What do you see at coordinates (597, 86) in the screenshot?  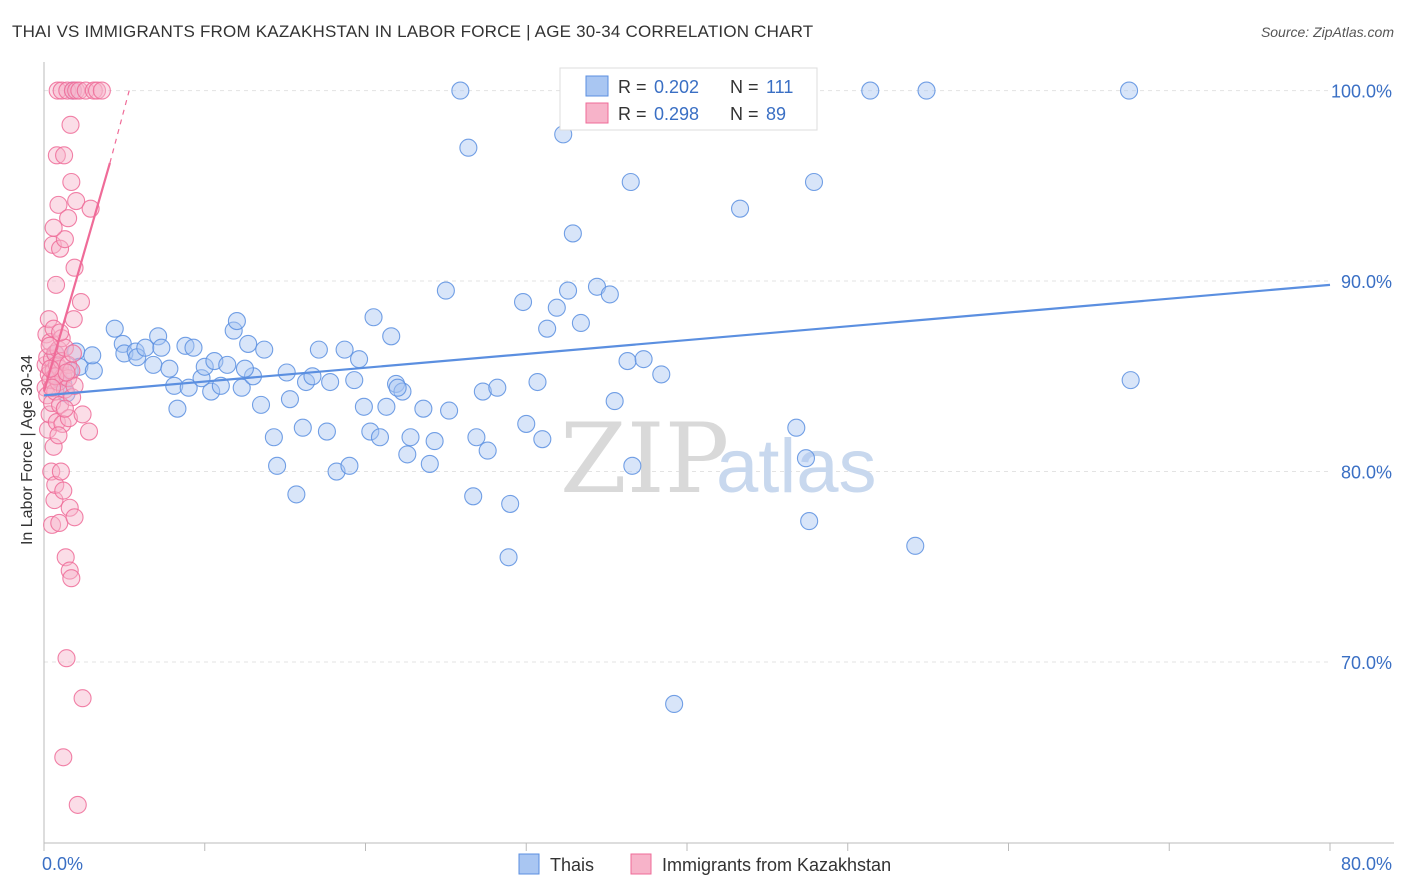 I see `legend-swatch-blue` at bounding box center [597, 86].